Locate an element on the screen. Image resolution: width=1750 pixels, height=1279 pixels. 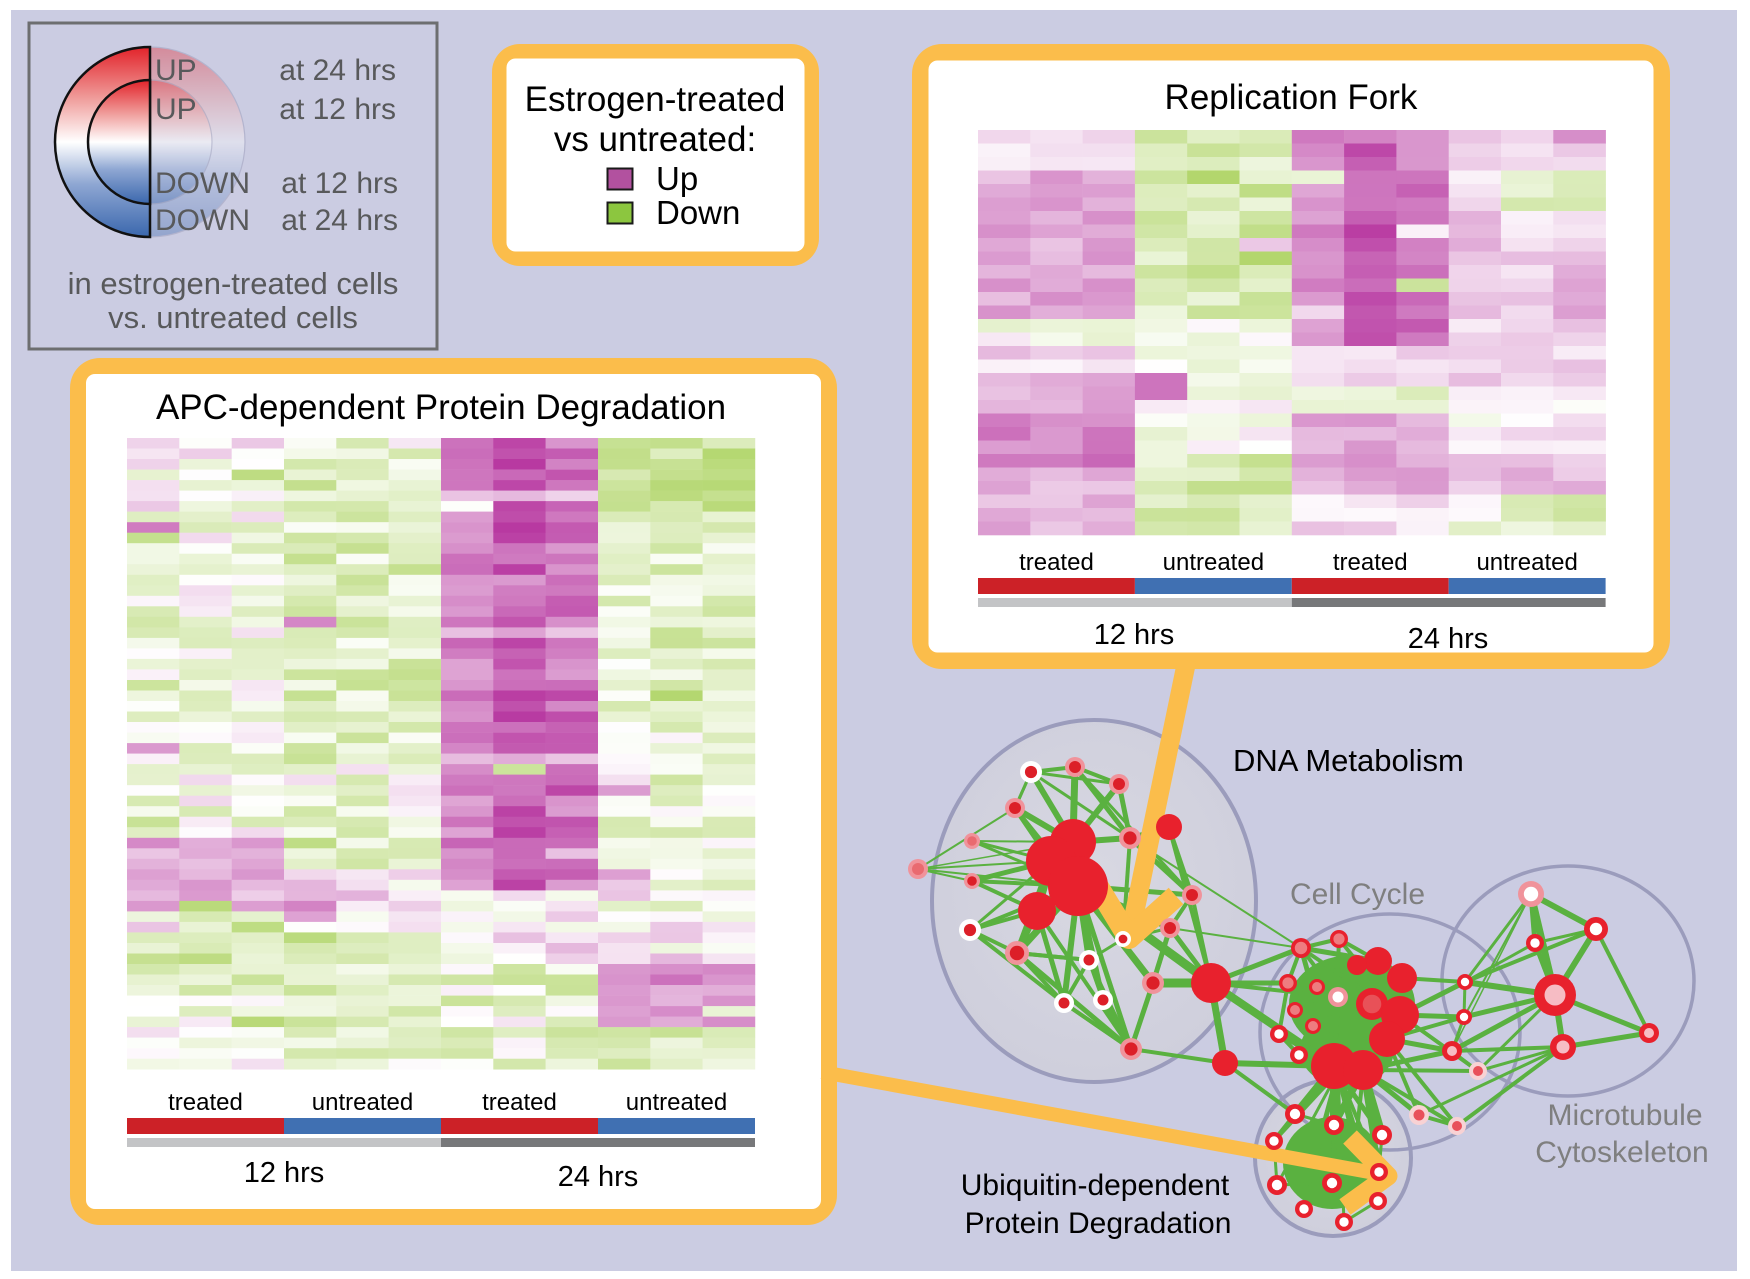
svg-text: Microtubule is located at coordinates (1624, 1115).